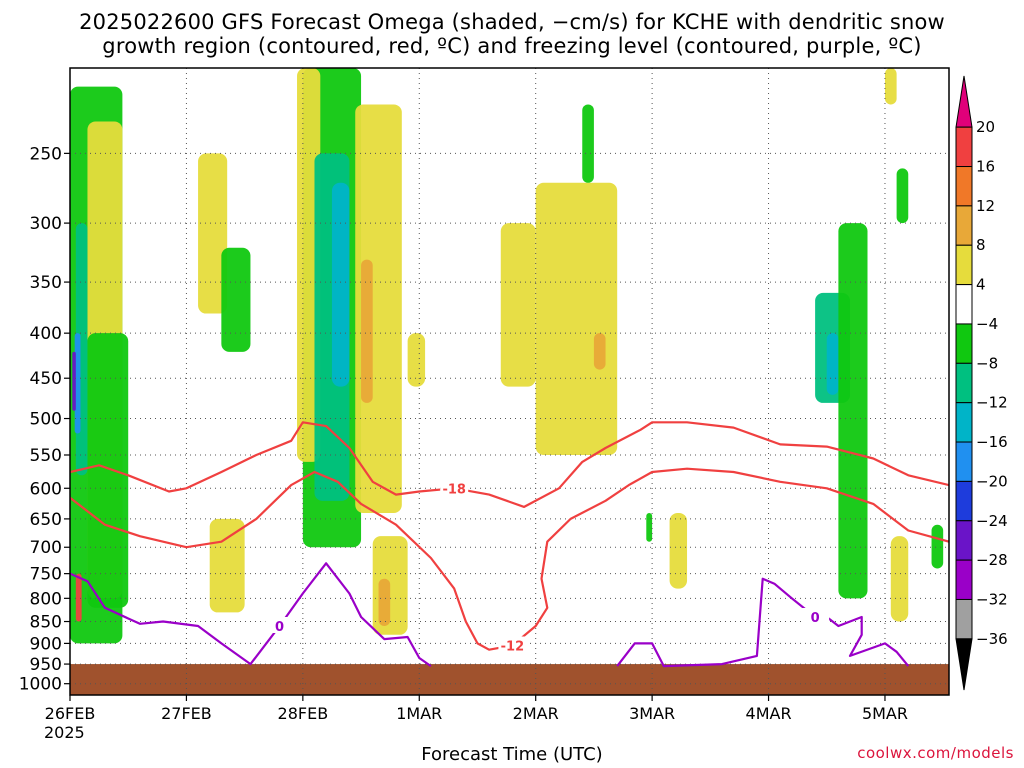  I want to click on contour-label: -12, so click(513, 647).